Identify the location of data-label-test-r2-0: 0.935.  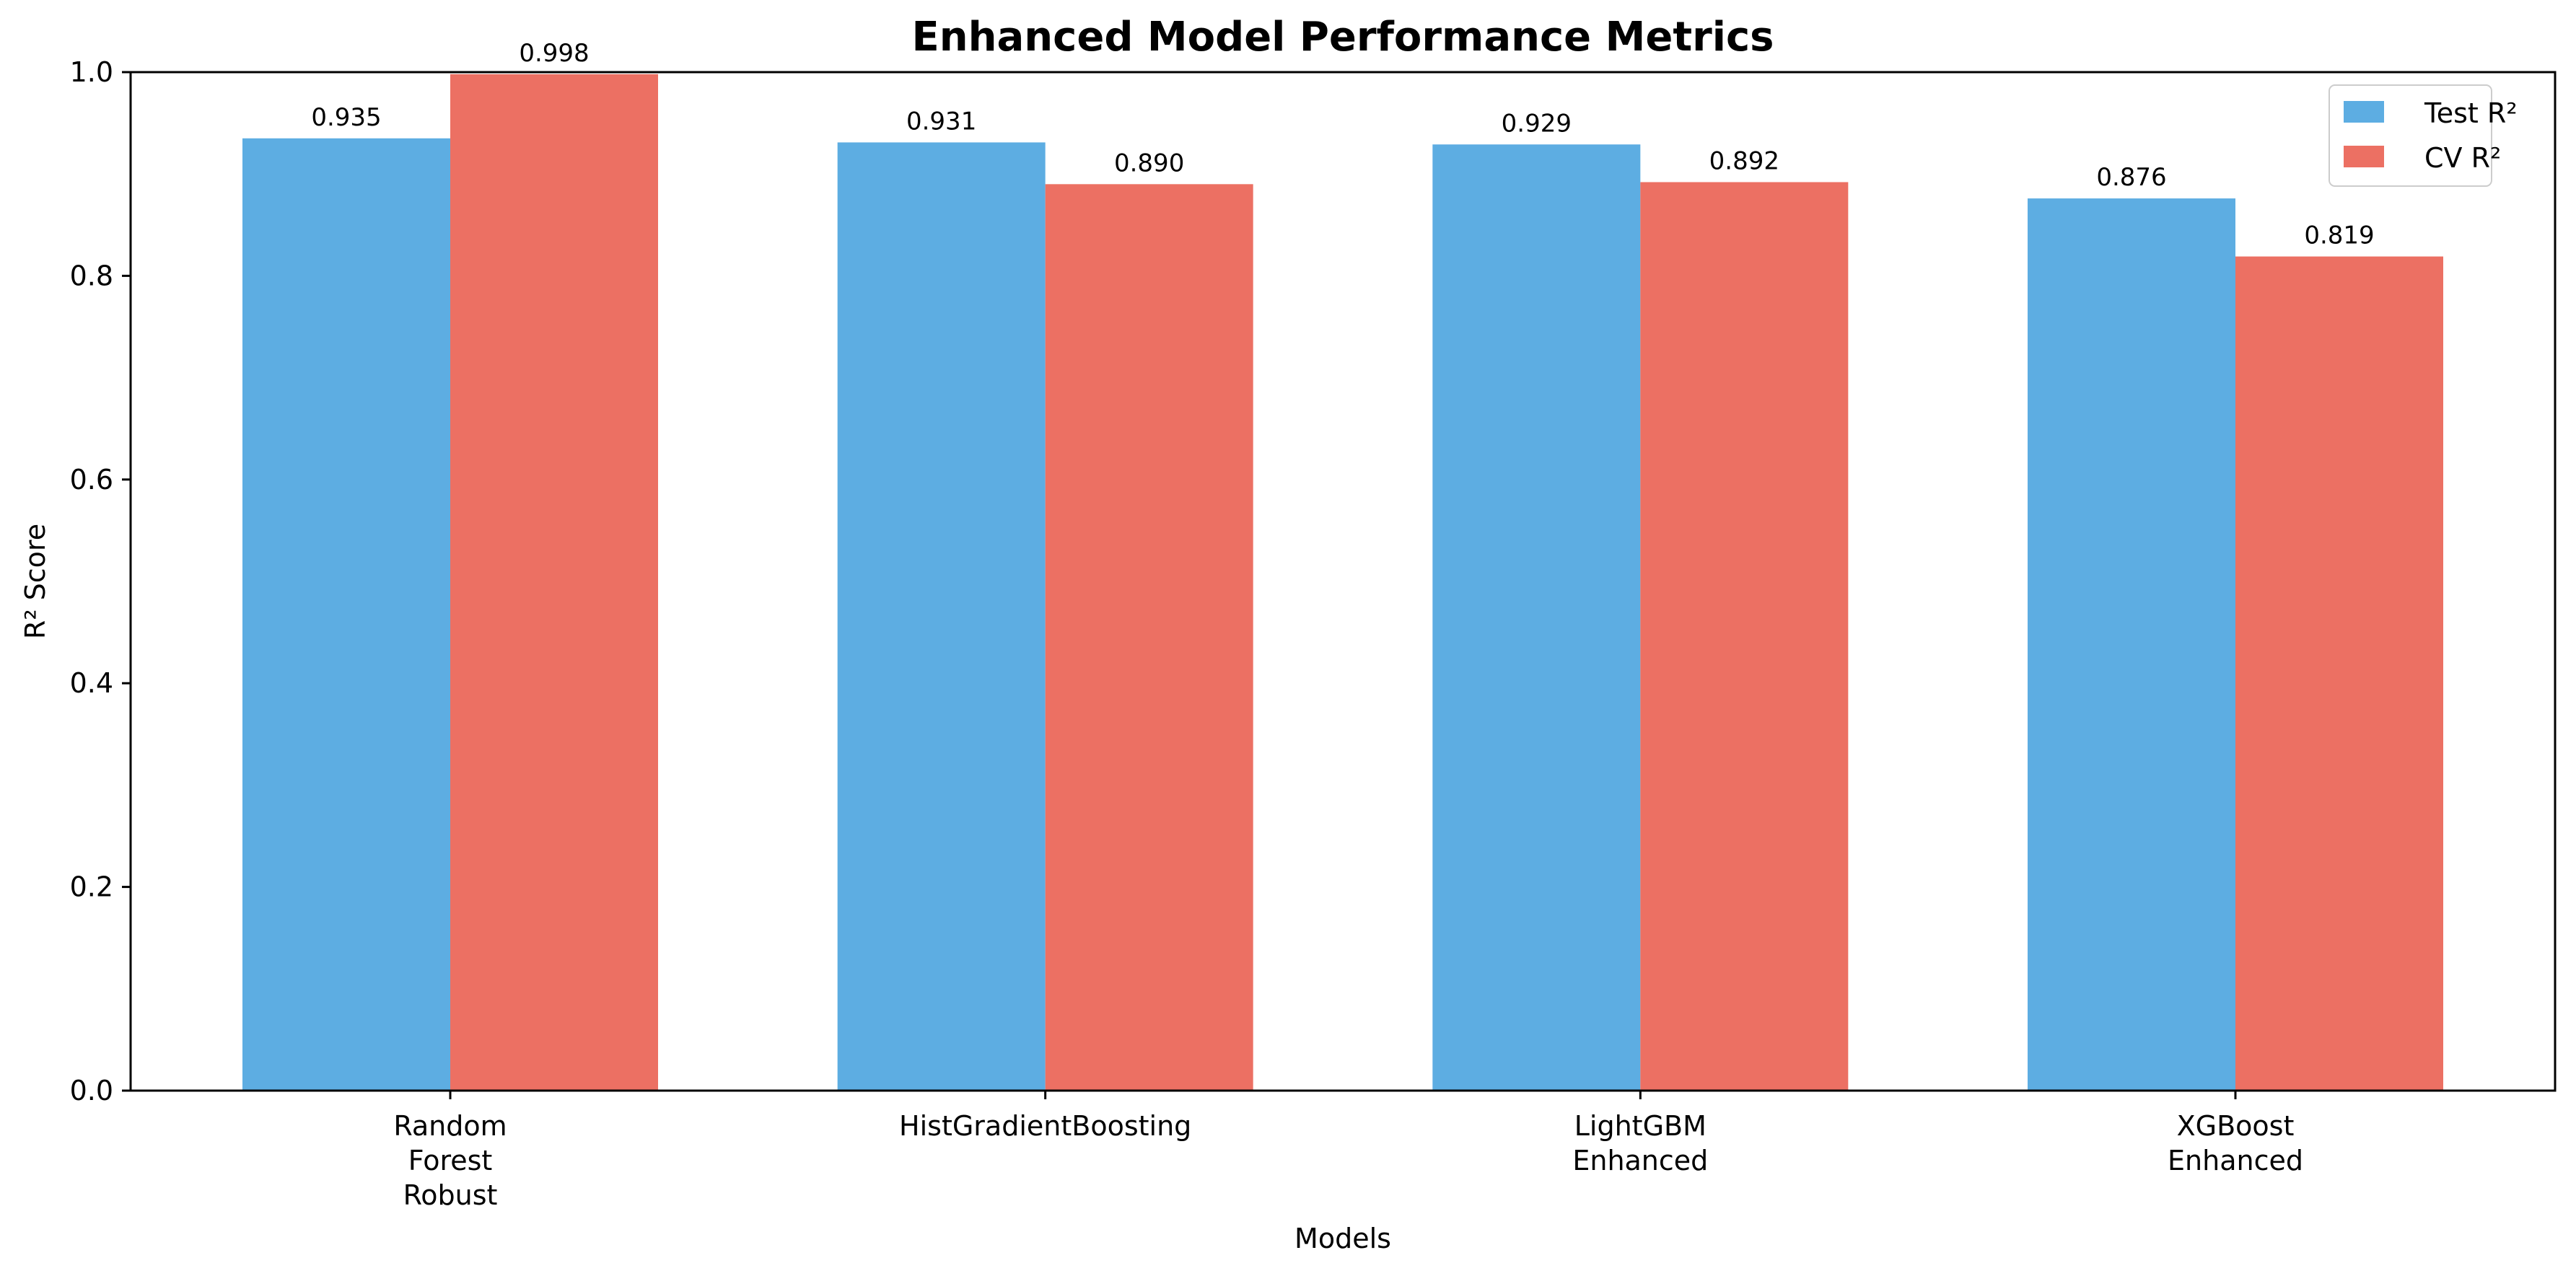
(346, 118).